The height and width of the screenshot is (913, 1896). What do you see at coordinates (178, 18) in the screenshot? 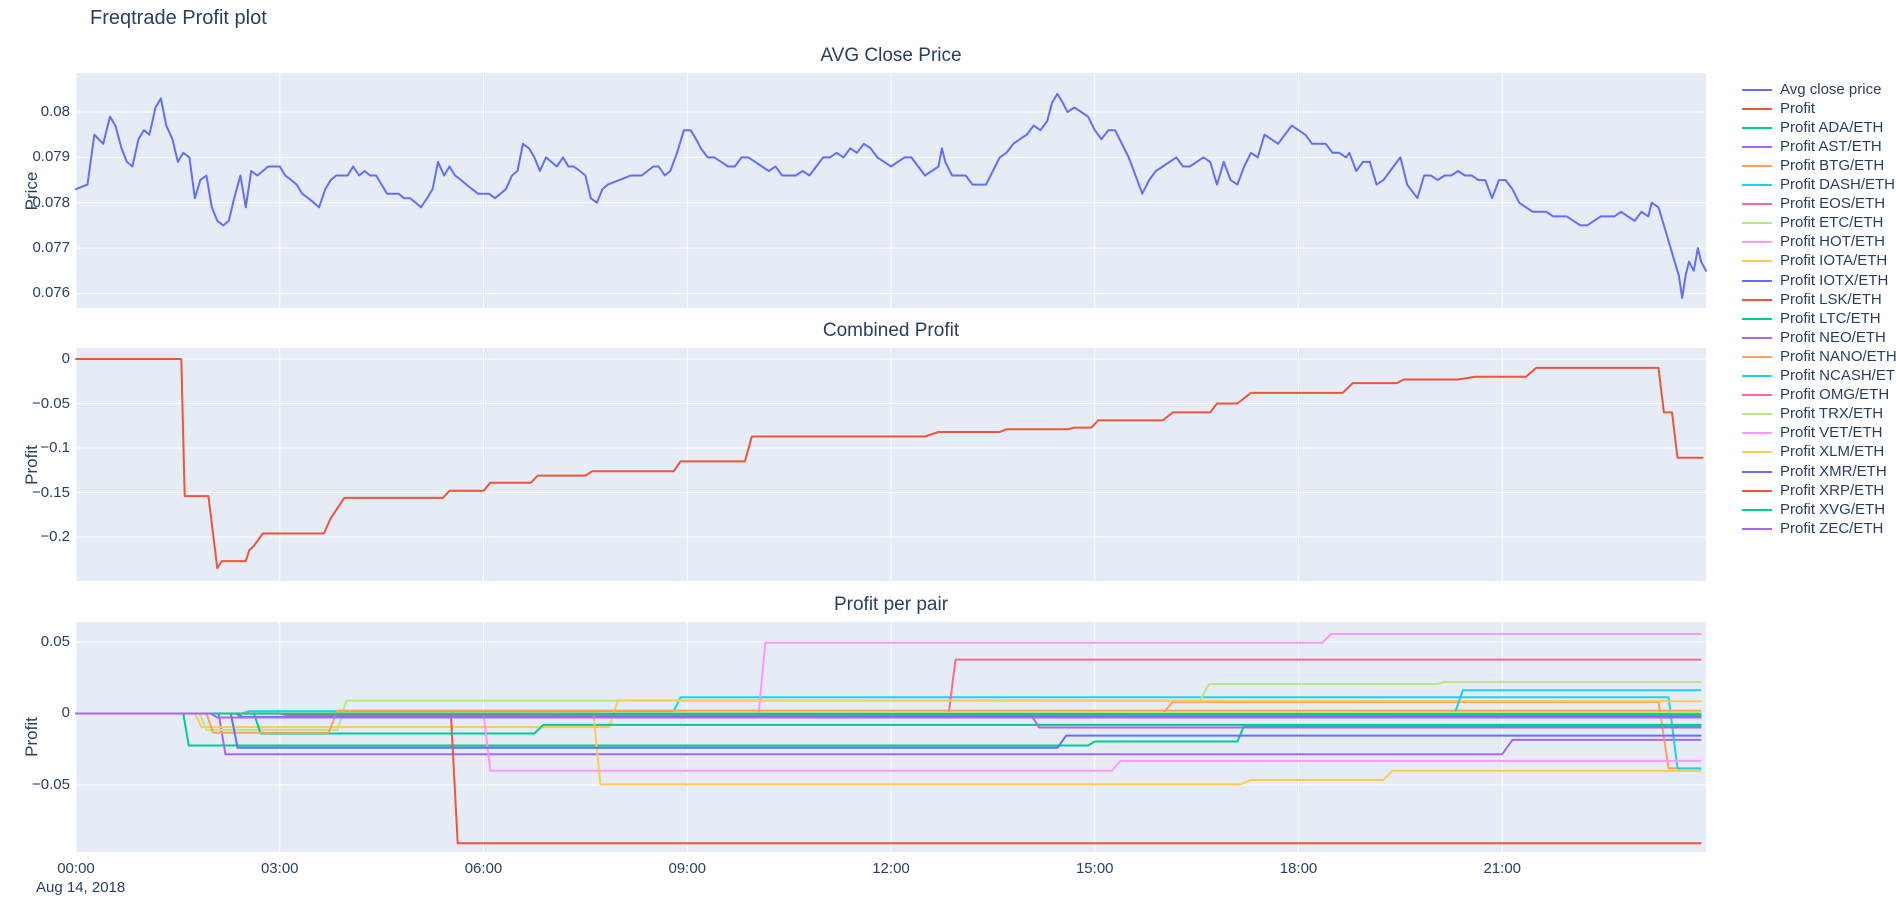
I see `page-title: Freqtrade Profit plot` at bounding box center [178, 18].